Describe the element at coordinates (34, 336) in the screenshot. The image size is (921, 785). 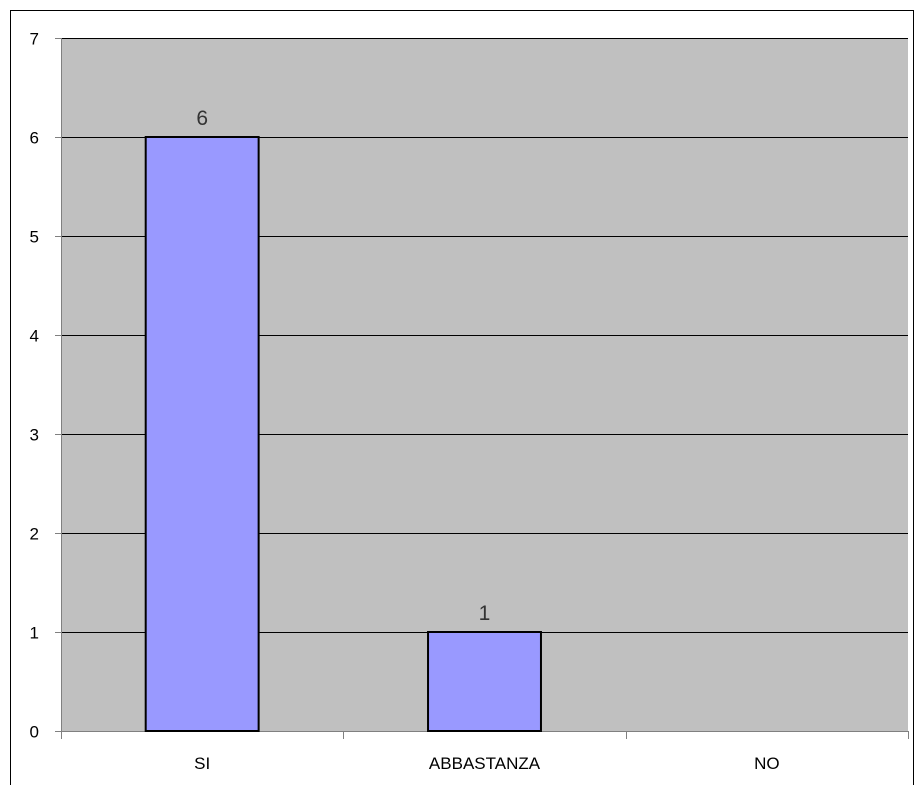
I see `y-tick-label: 4` at that location.